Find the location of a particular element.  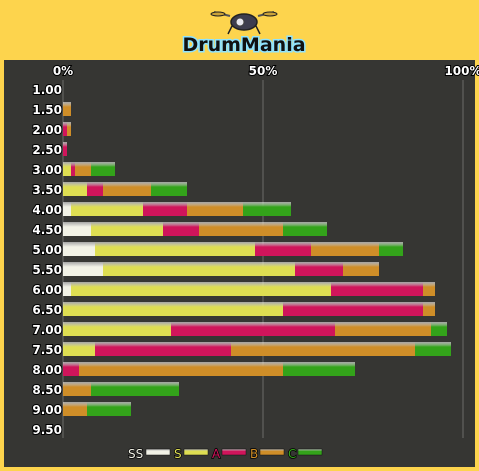

bar-s-6.00 is located at coordinates (201, 289).